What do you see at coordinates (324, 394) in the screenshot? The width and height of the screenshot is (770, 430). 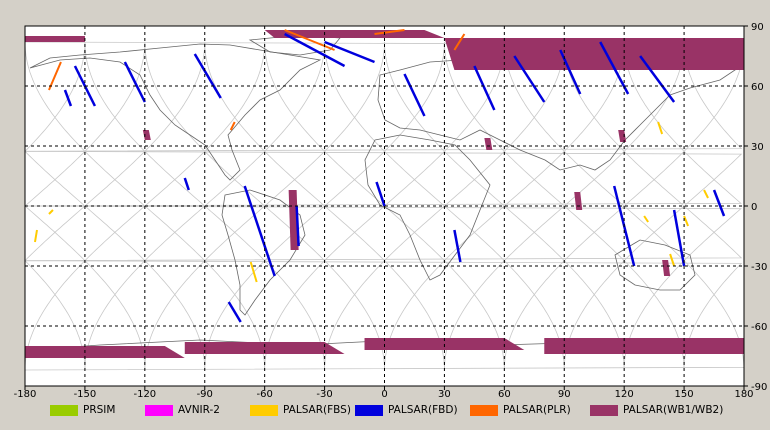 I see `lon-tick-label: -30` at bounding box center [324, 394].